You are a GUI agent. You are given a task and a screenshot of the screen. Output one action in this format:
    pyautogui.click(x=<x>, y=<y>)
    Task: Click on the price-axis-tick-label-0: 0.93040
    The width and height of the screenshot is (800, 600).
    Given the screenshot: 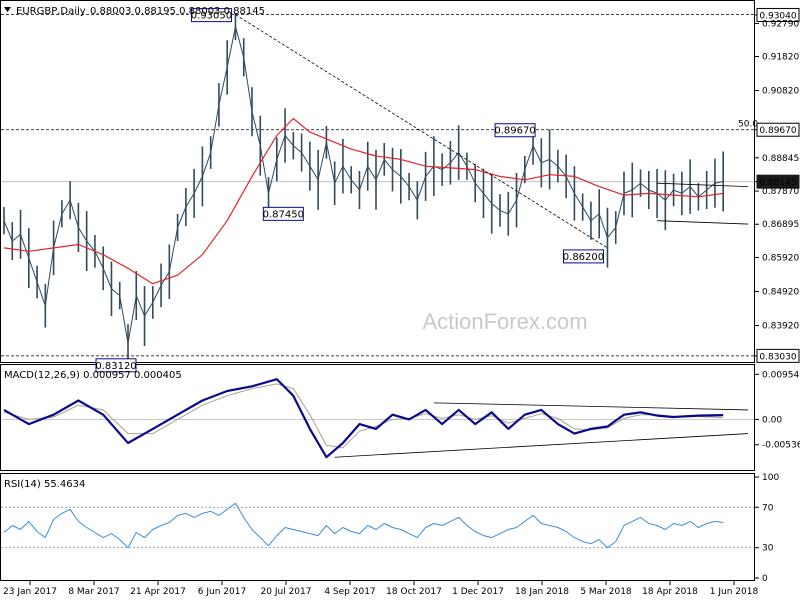 What is the action you would take?
    pyautogui.click(x=777, y=16)
    